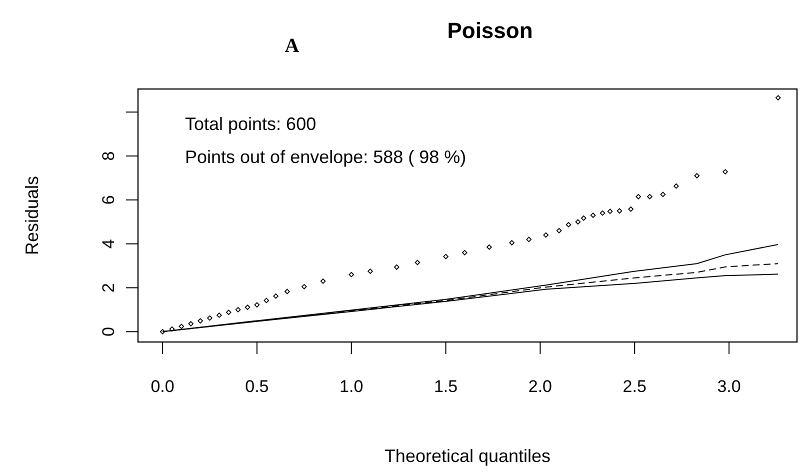 The width and height of the screenshot is (800, 475). What do you see at coordinates (108, 200) in the screenshot?
I see `y-tick-label: 6` at bounding box center [108, 200].